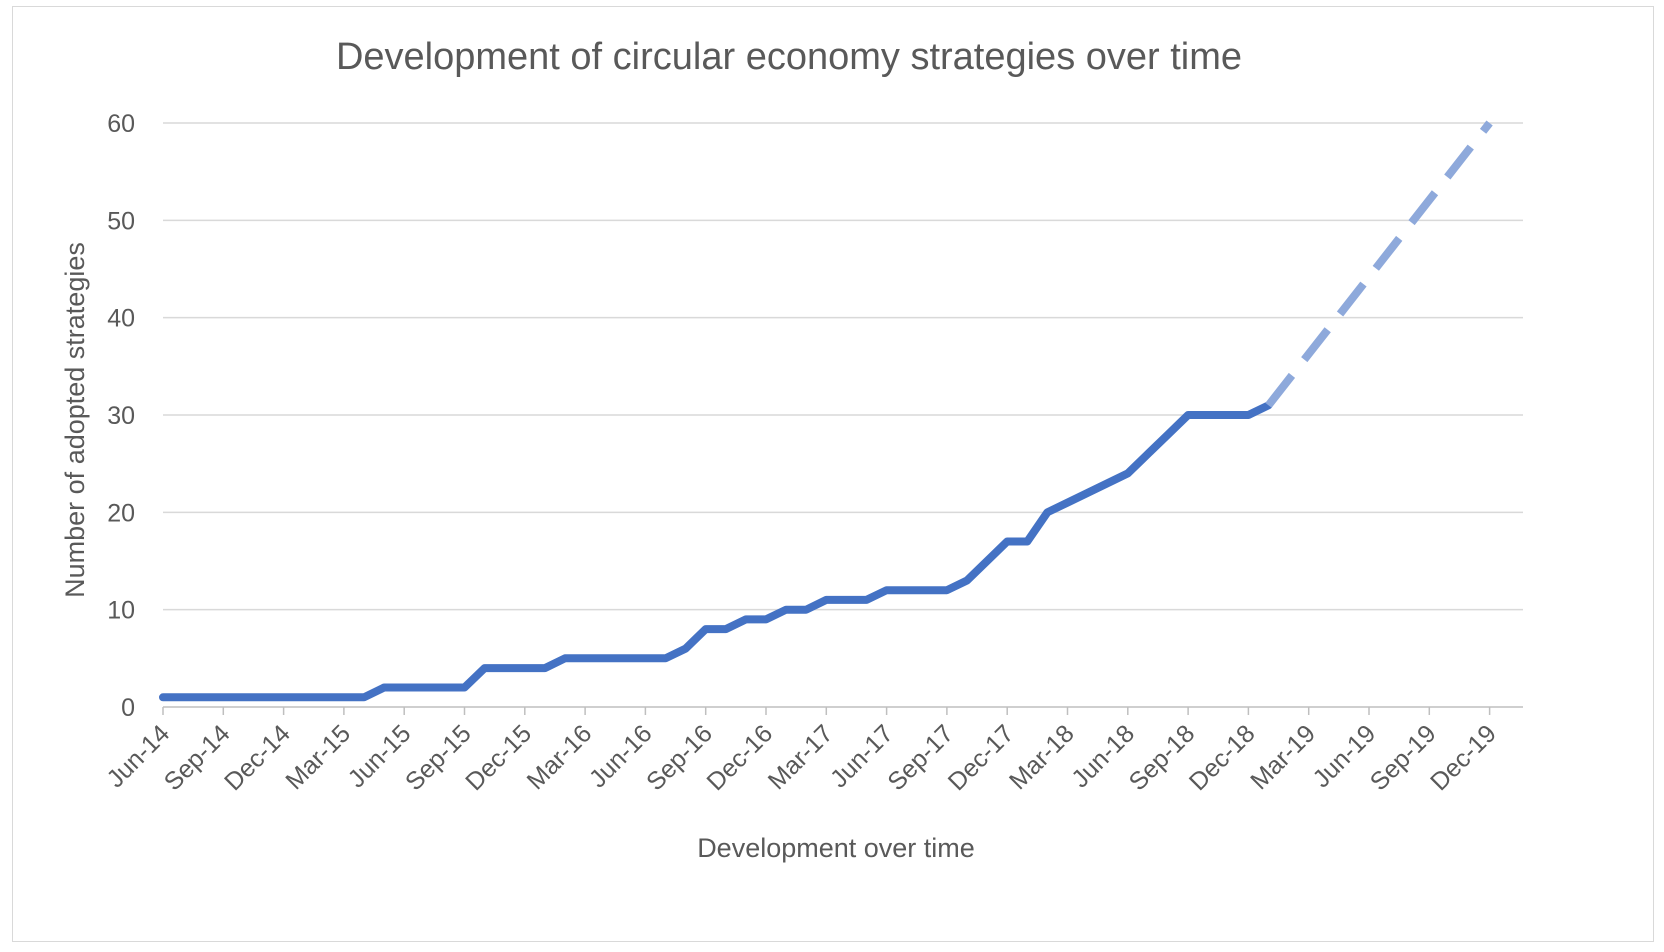  I want to click on x-tick-label: Sep-17, so click(920, 757).